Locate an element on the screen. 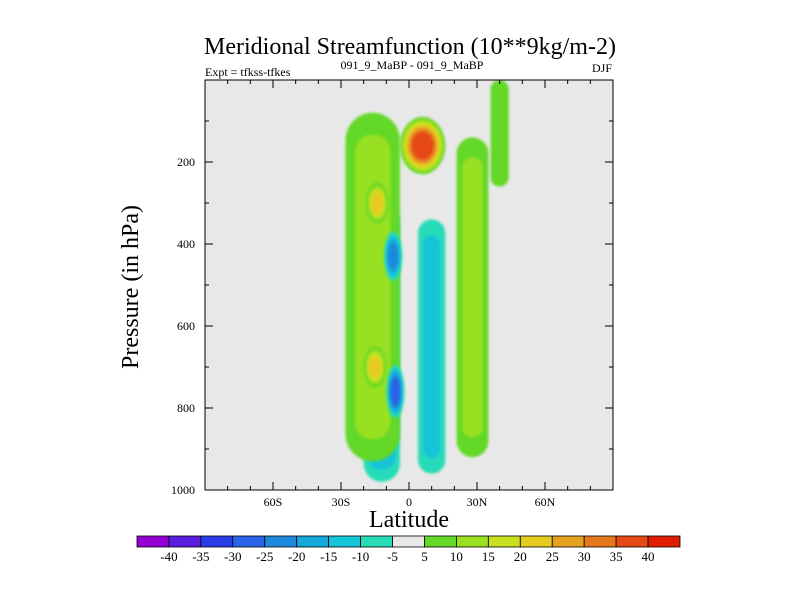 The height and width of the screenshot is (600, 800). x-tick-label: 0 is located at coordinates (409, 502).